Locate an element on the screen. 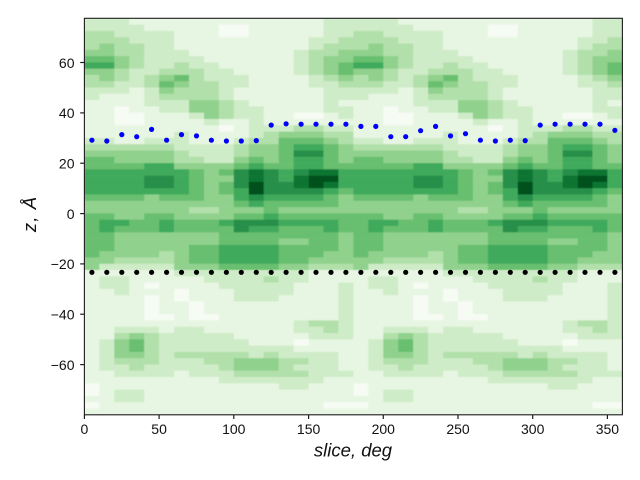 Image resolution: width=640 pixels, height=480 pixels. svg-text: 40 is located at coordinates (67, 113).